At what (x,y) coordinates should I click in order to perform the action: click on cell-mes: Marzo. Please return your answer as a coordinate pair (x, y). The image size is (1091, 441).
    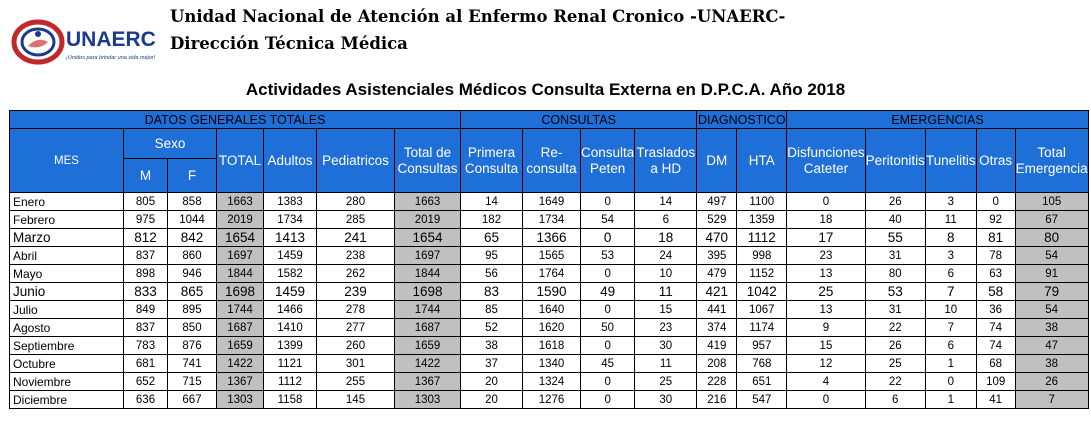
    Looking at the image, I should click on (66, 237).